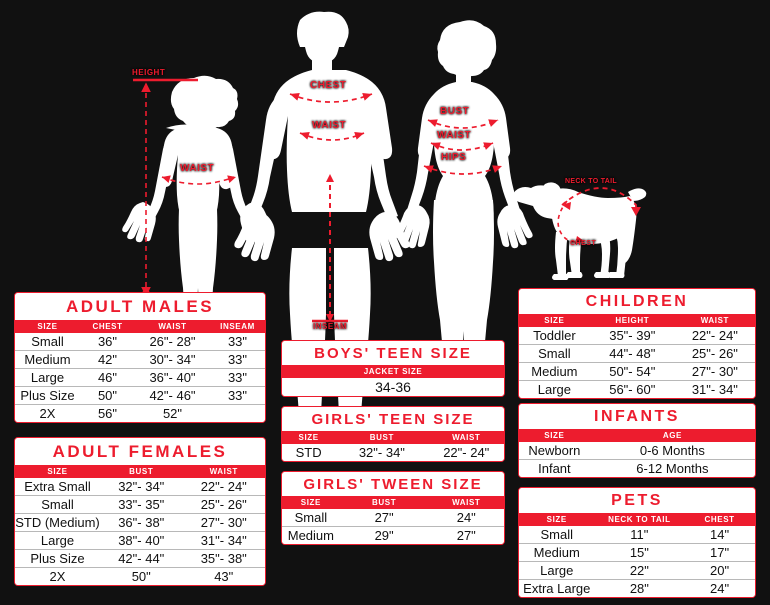  I want to click on table-title-adult-males: ADULT MALES, so click(140, 306).